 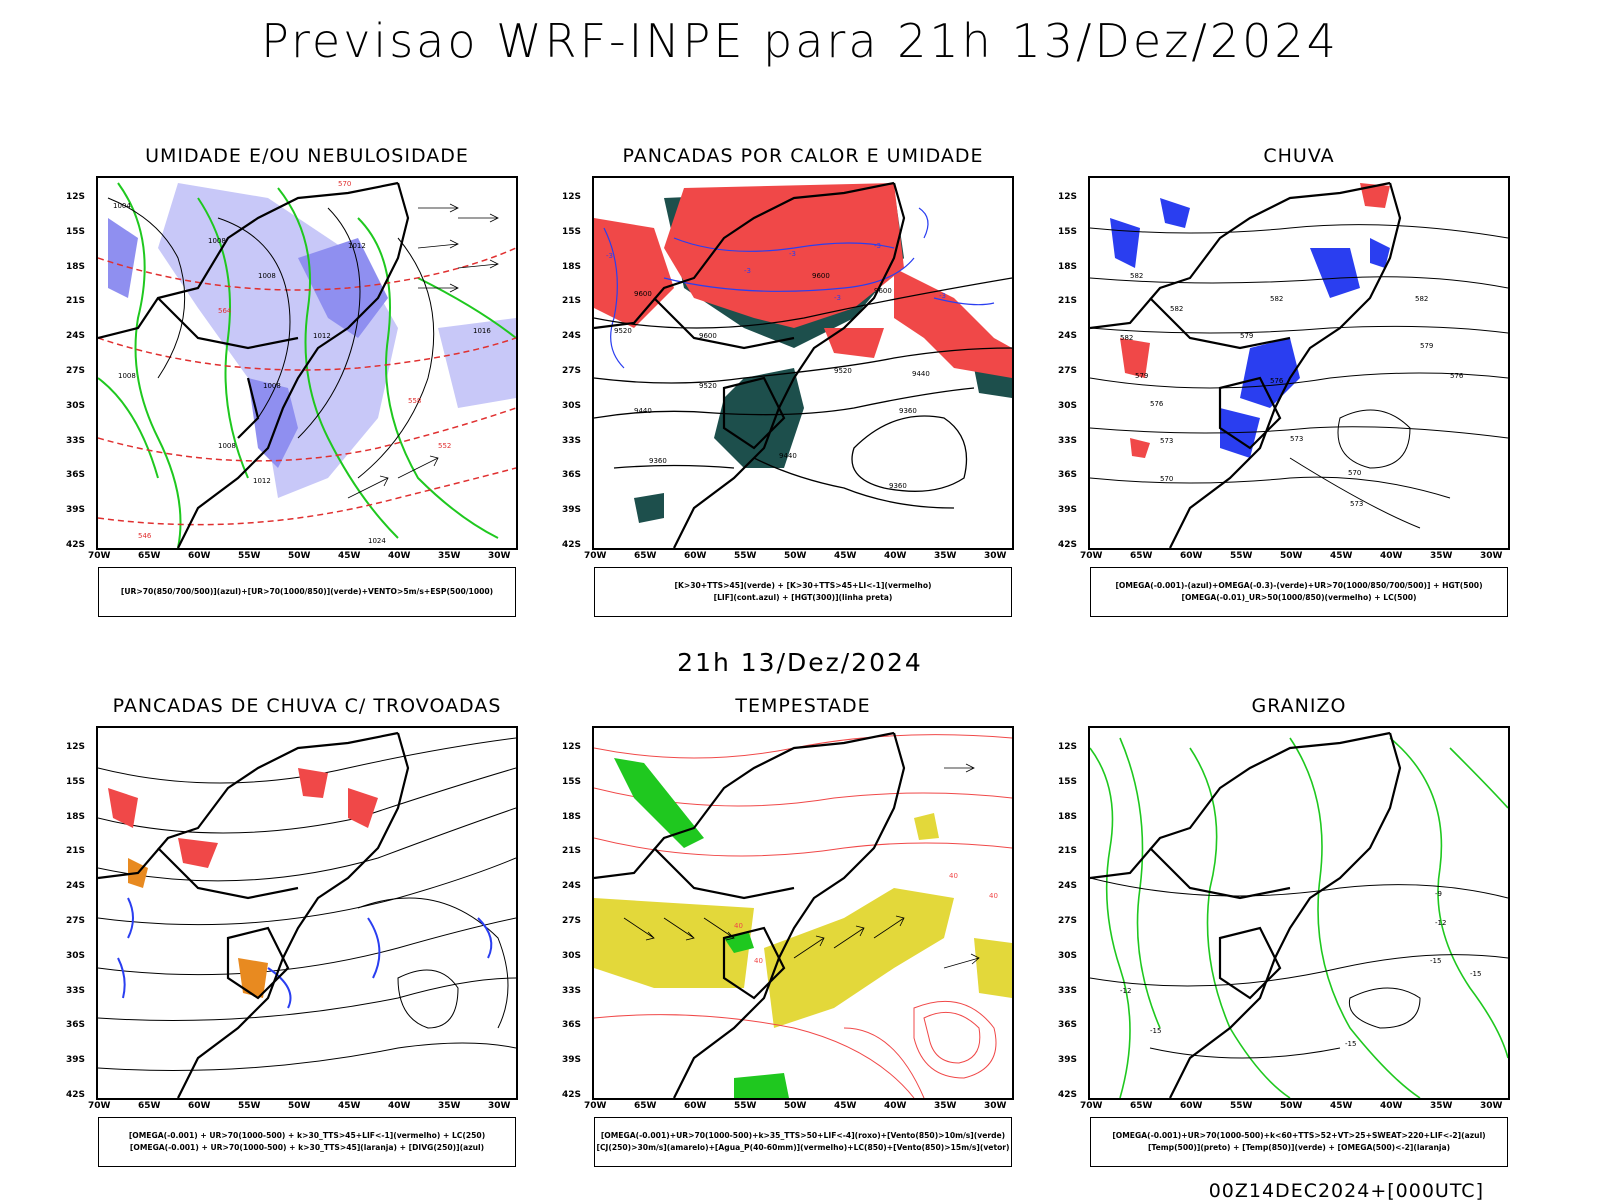 What do you see at coordinates (1440, 923) in the screenshot?
I see `label-minus12: -12` at bounding box center [1440, 923].